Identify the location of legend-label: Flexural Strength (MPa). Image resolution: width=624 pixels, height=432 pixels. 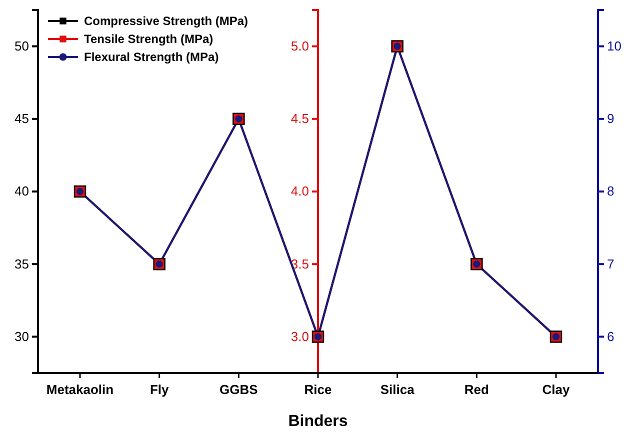
(151, 57).